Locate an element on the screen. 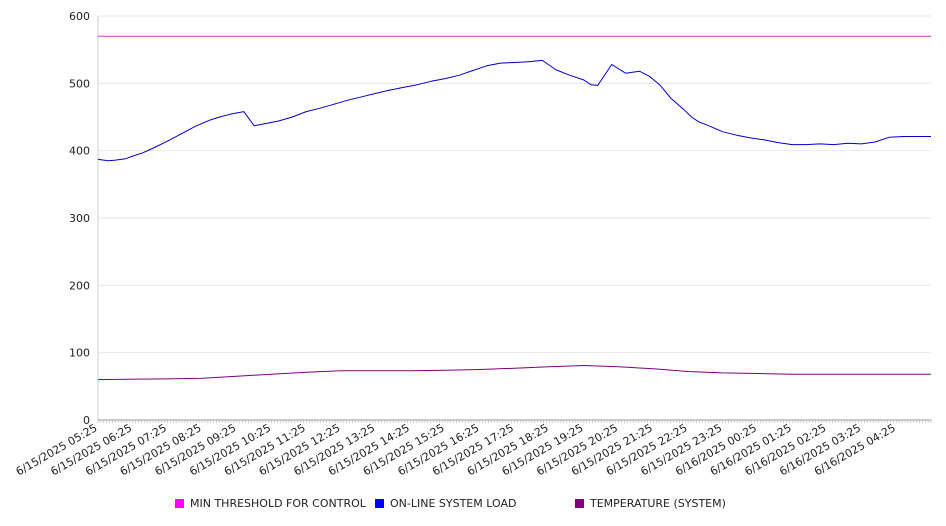 The width and height of the screenshot is (946, 526). y-tick-label: 300 is located at coordinates (79, 218).